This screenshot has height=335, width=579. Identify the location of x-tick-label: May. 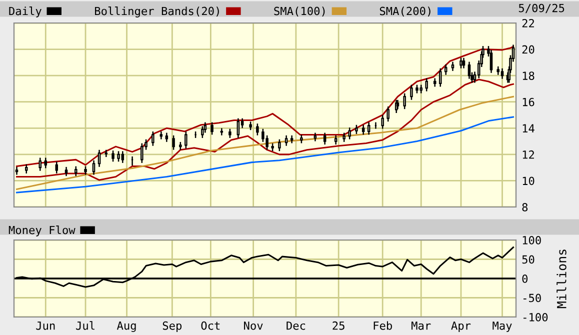
(502, 327).